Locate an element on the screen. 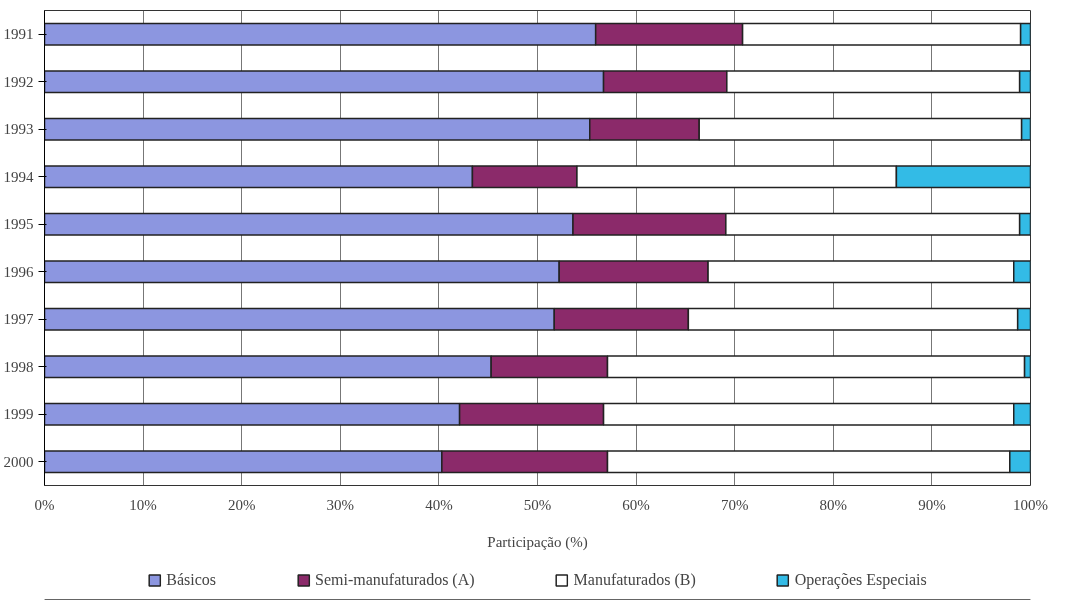 This screenshot has width=1073, height=614. y-tick-label: 1995 is located at coordinates (18, 224).